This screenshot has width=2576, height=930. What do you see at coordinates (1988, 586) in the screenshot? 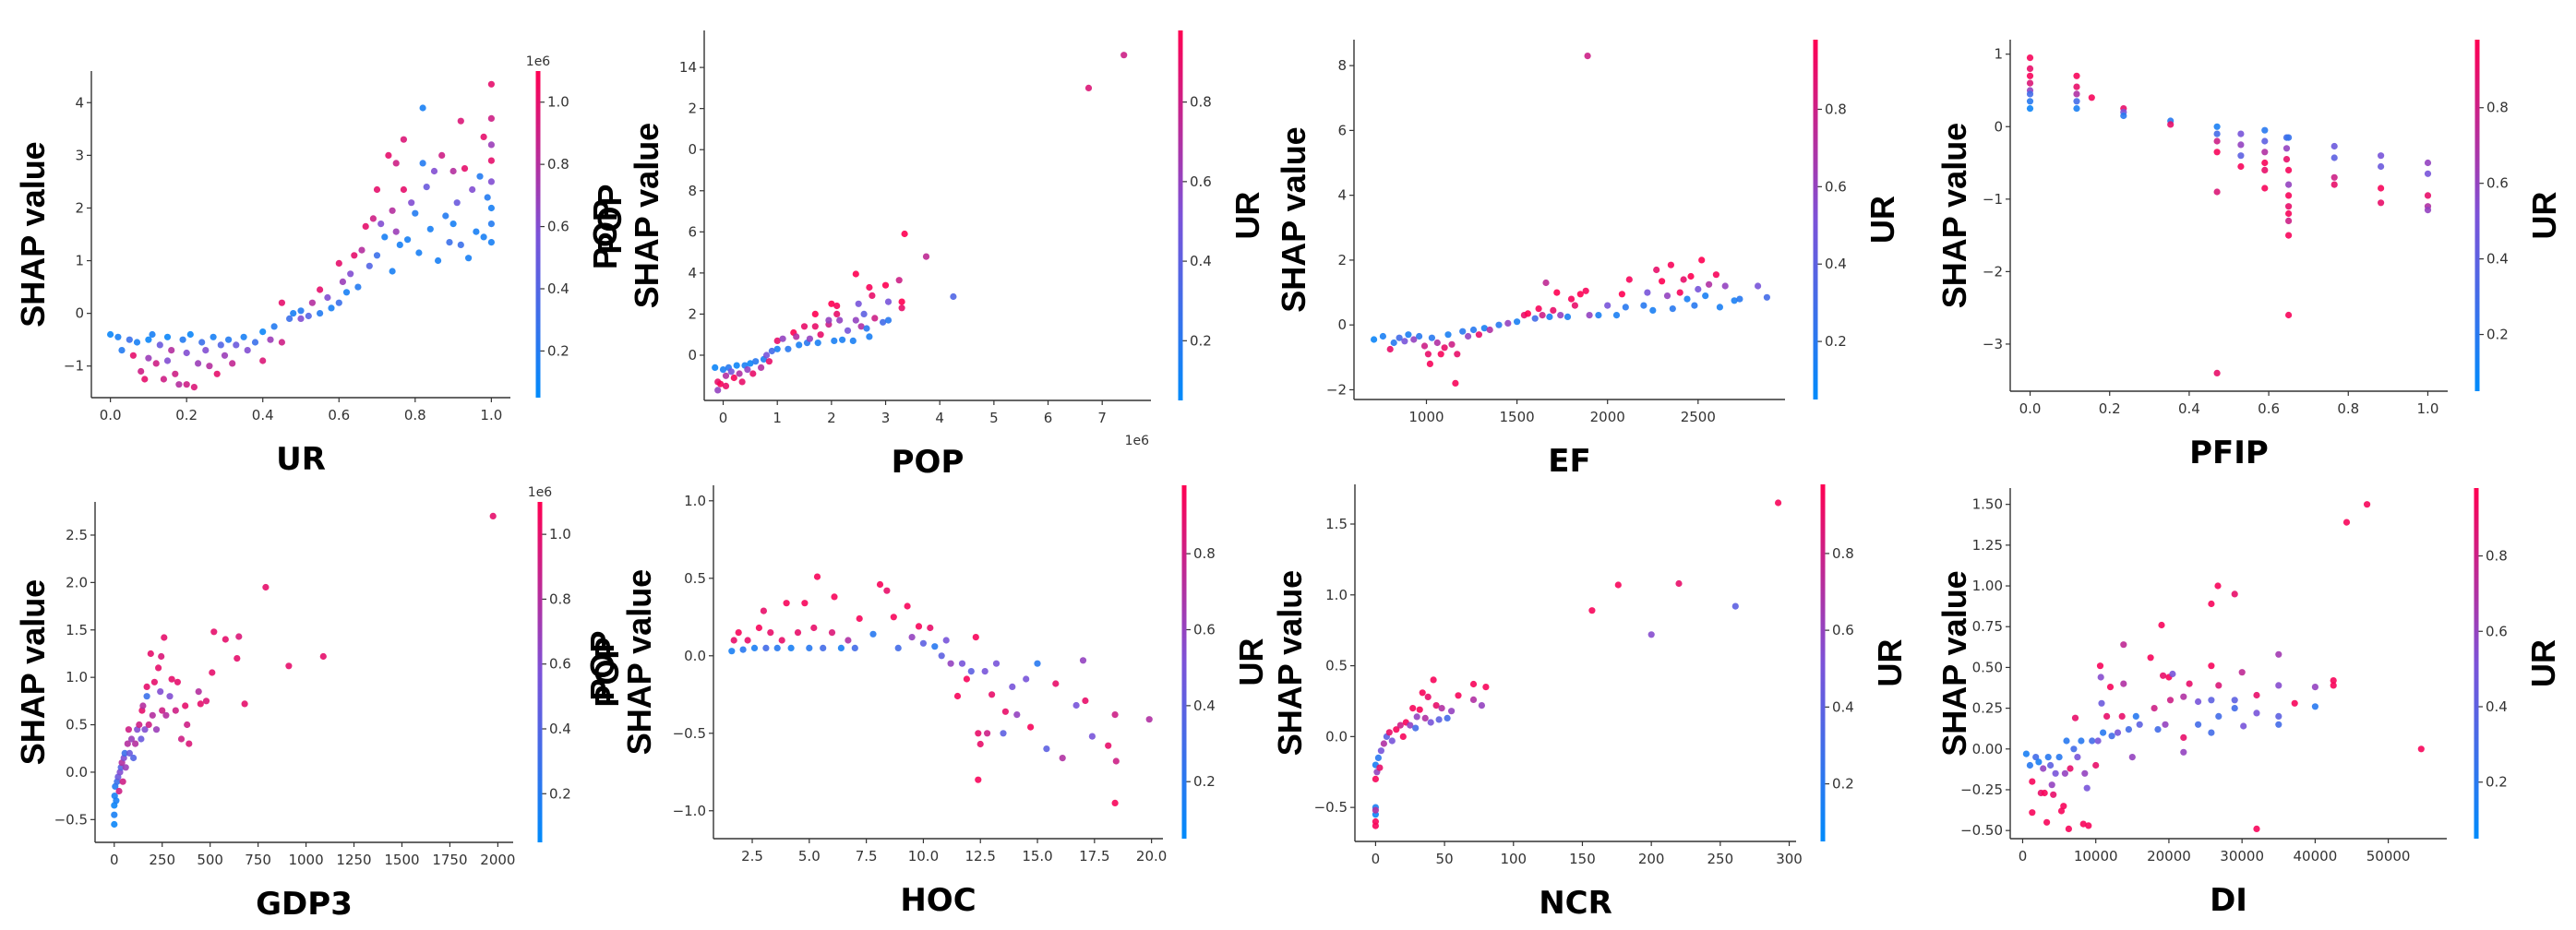
I see `y-tick-label: 1.00` at bounding box center [1988, 586].